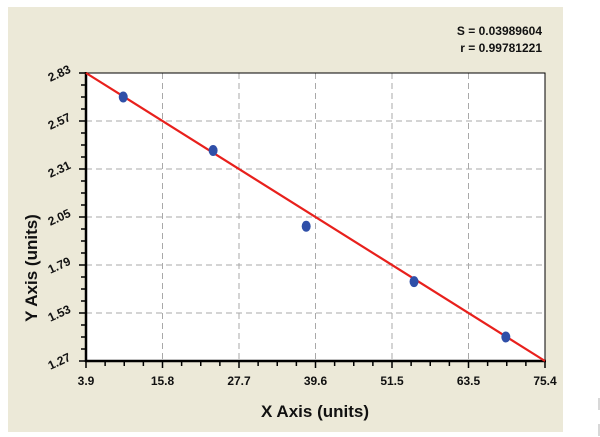  I want to click on x-tick-label: 63.5, so click(469, 381).